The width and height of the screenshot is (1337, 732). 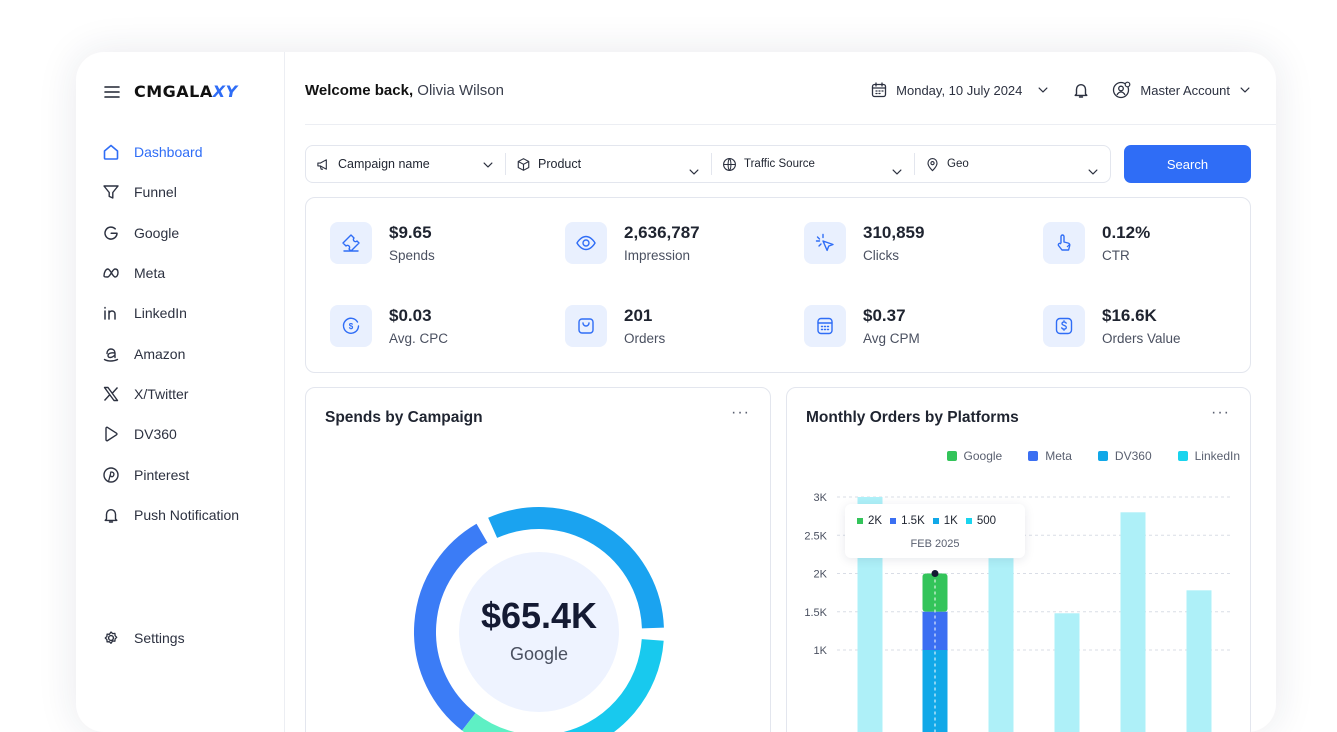 What do you see at coordinates (1187, 164) in the screenshot?
I see `search-button: Search` at bounding box center [1187, 164].